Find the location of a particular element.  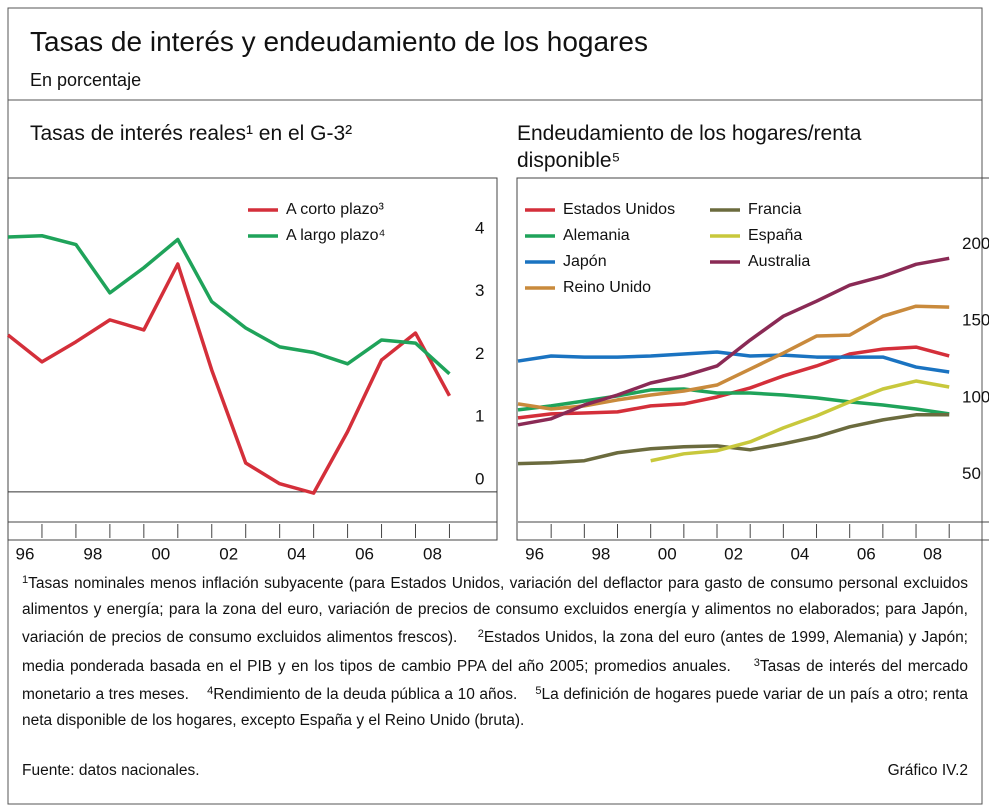

y-tick-label: 2 is located at coordinates (479, 353).